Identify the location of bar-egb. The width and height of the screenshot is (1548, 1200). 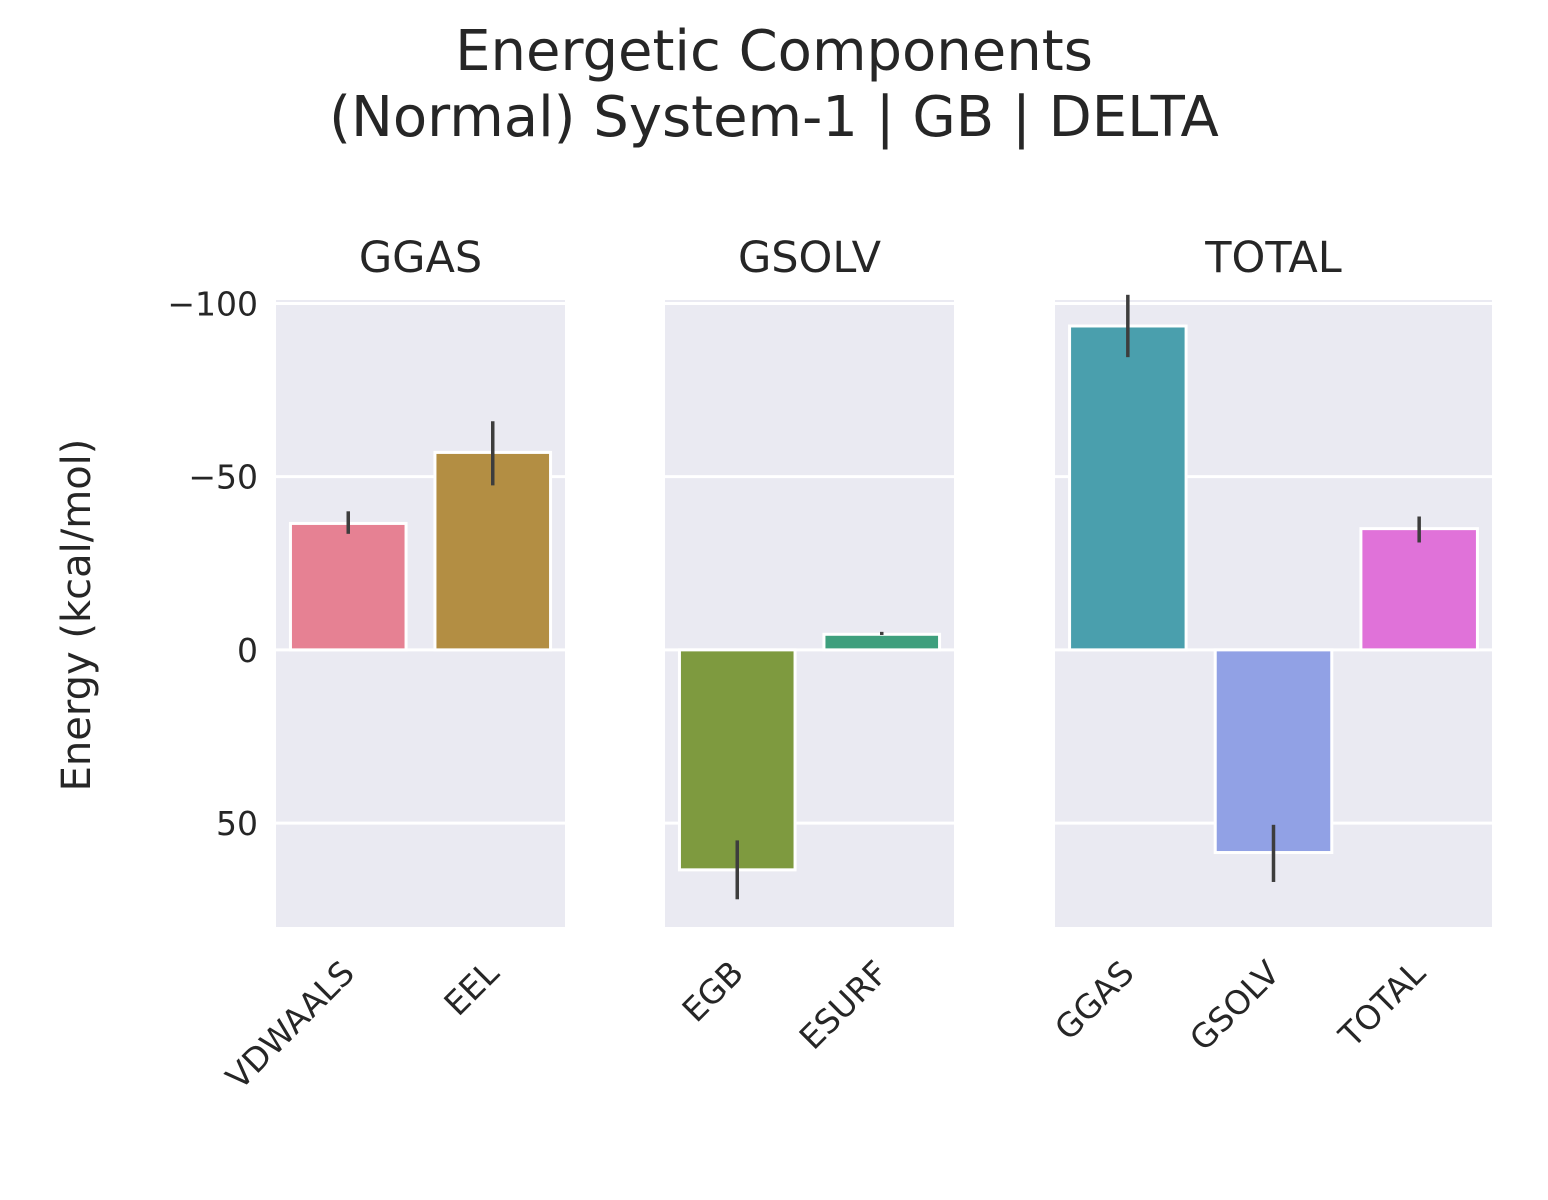
(737, 760).